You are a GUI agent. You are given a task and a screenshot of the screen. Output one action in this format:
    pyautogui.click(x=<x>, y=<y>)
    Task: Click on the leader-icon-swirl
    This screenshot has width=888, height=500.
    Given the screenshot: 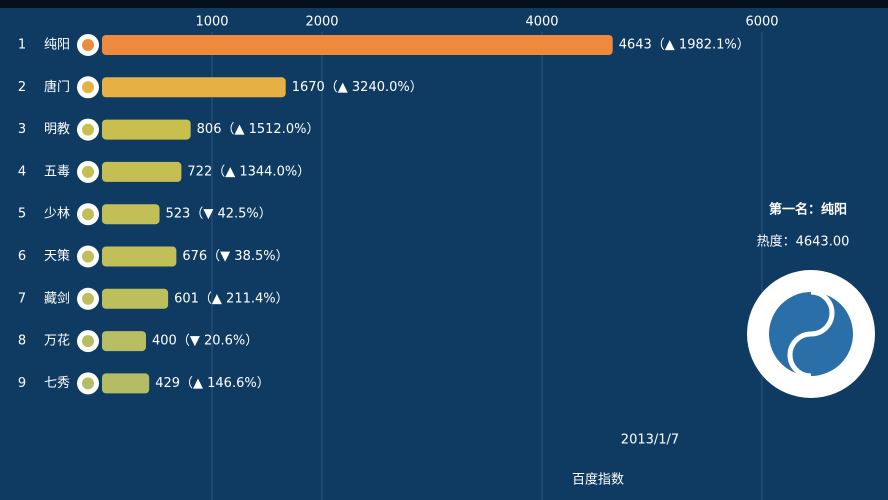 What is the action you would take?
    pyautogui.click(x=811, y=334)
    